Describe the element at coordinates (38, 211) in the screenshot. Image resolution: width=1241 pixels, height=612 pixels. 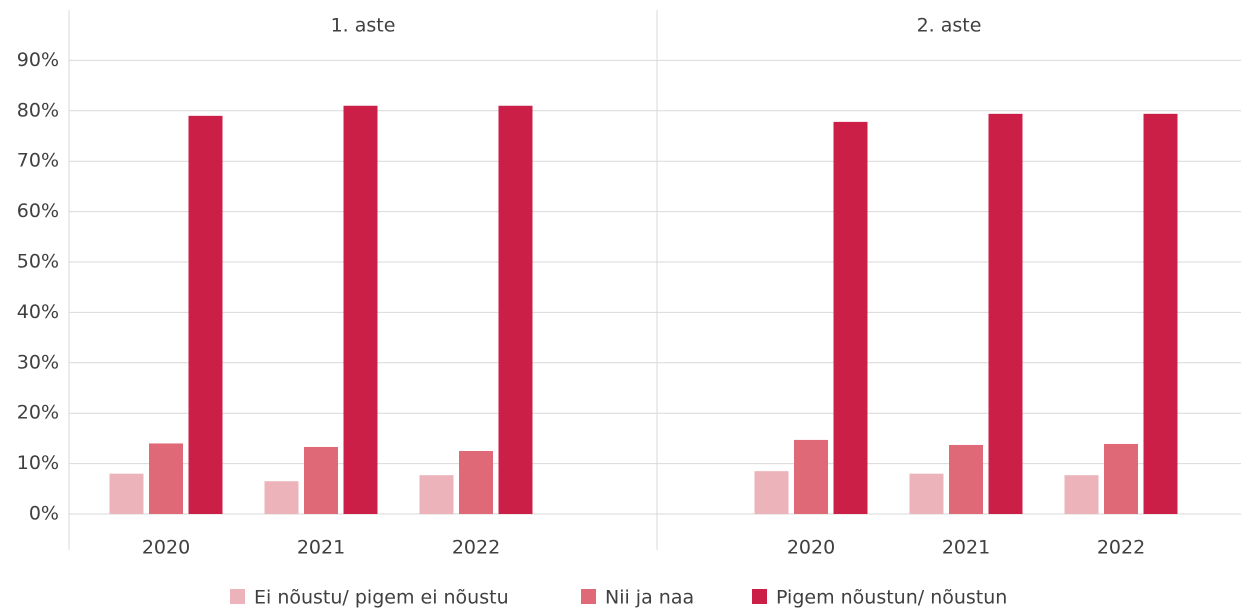
I see `y-tick-label: 60%` at that location.